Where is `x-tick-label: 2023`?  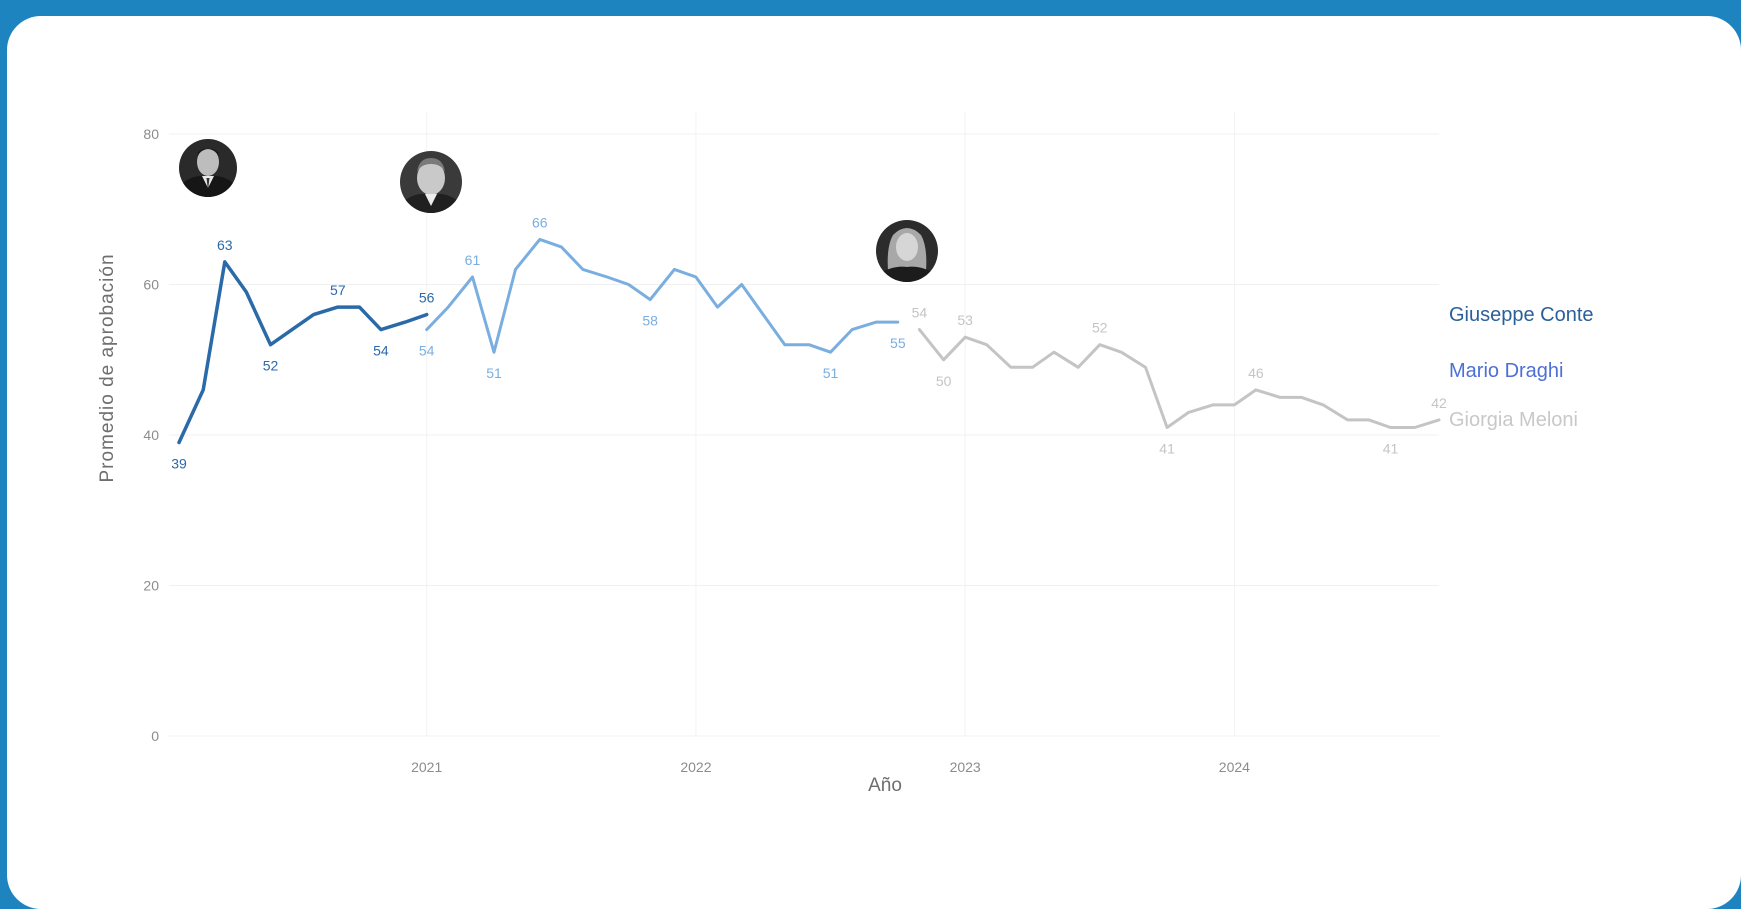
x-tick-label: 2023 is located at coordinates (965, 767).